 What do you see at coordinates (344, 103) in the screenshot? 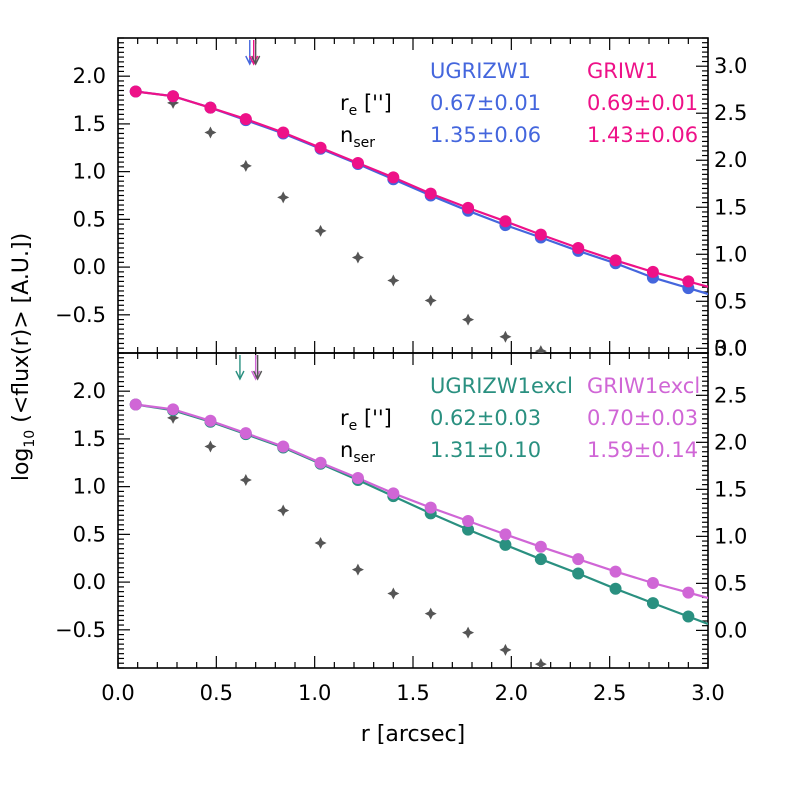
I see `top-re-label-r: r` at bounding box center [344, 103].